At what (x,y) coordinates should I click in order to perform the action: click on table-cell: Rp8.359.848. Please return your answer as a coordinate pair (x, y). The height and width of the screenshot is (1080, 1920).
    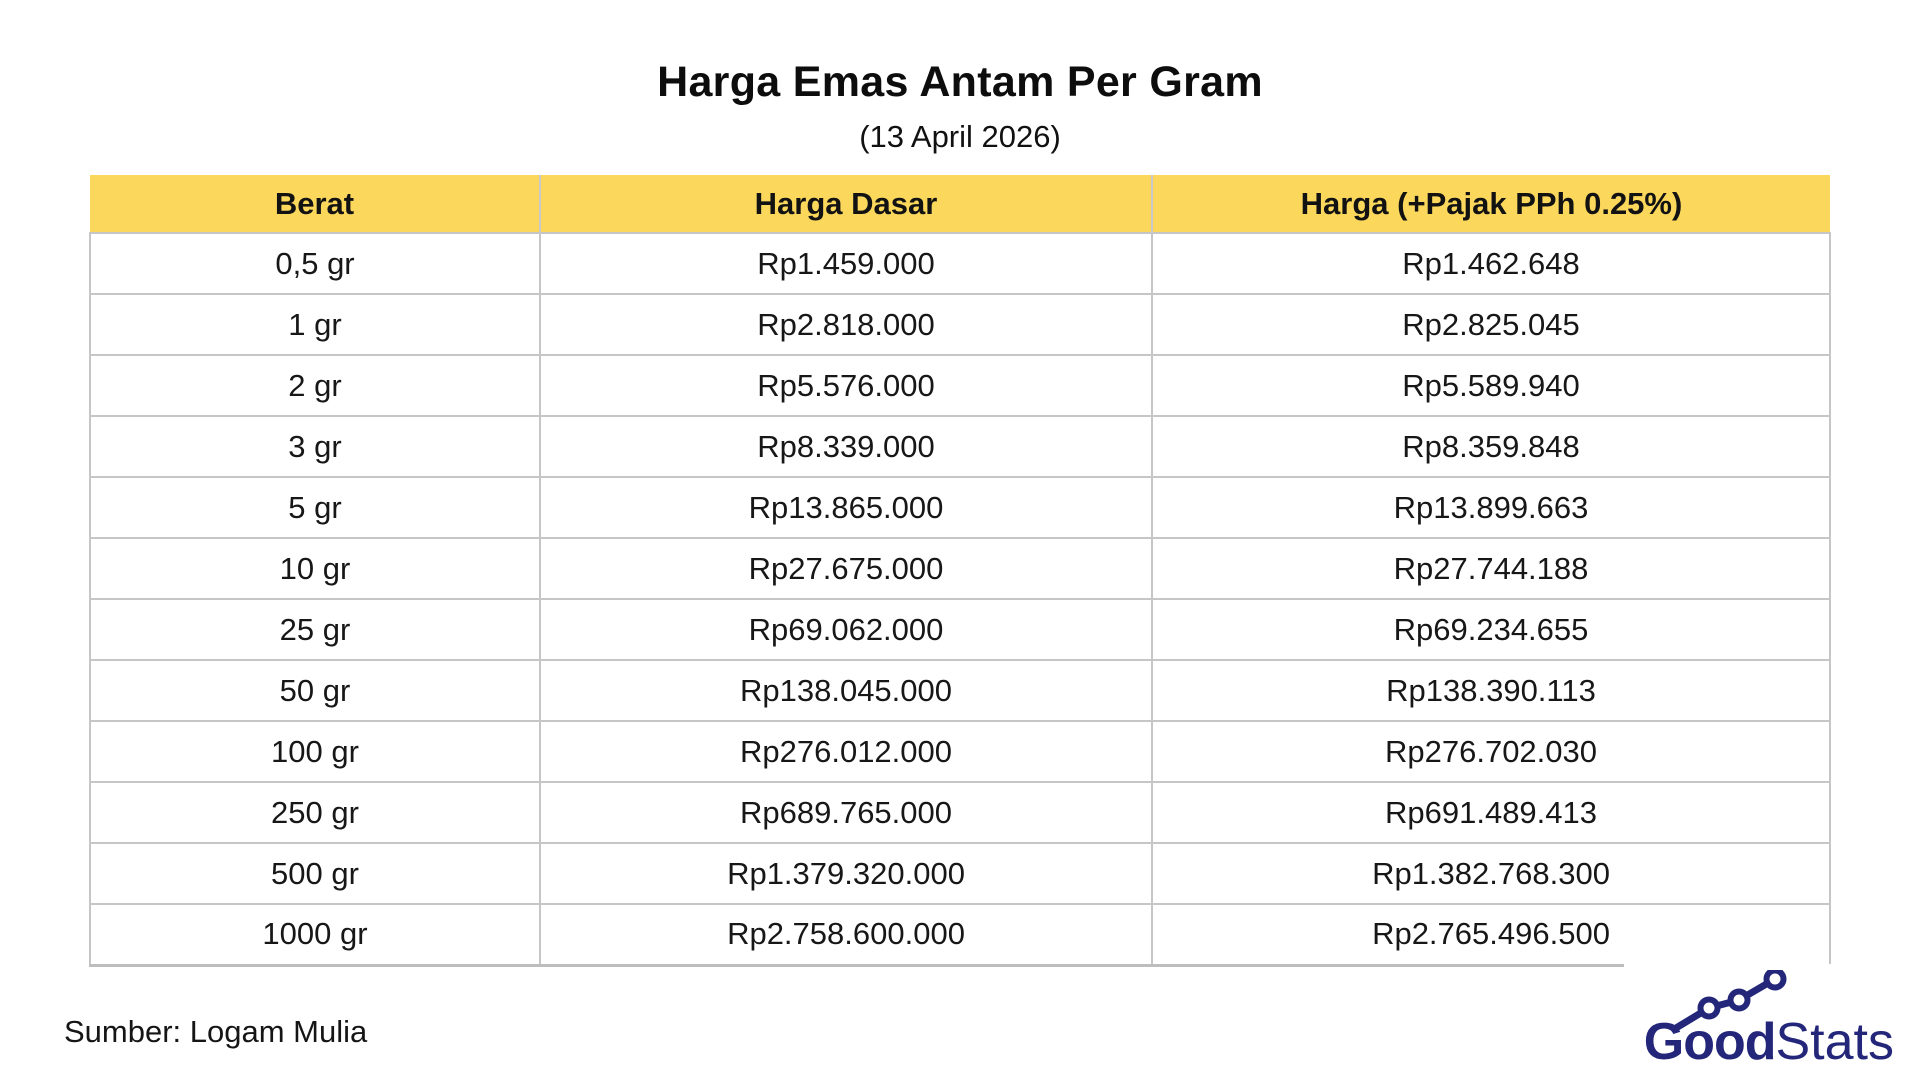
    Looking at the image, I should click on (1491, 446).